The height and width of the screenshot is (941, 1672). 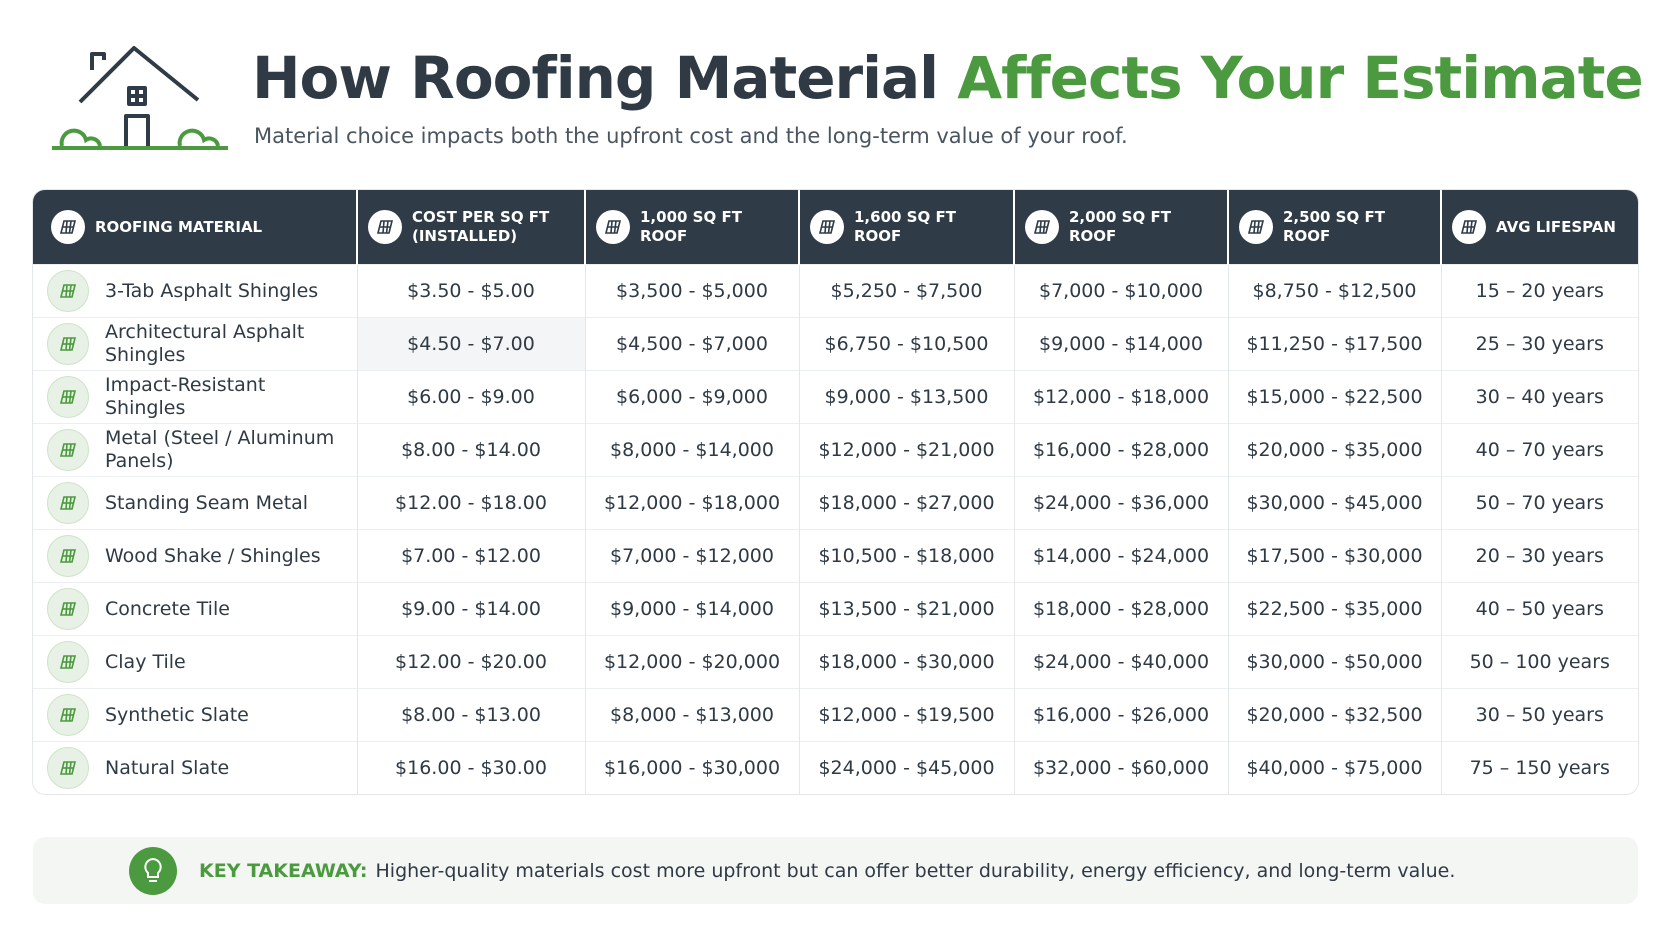 I want to click on cell-text: 30 – 40 years, so click(x=1539, y=397).